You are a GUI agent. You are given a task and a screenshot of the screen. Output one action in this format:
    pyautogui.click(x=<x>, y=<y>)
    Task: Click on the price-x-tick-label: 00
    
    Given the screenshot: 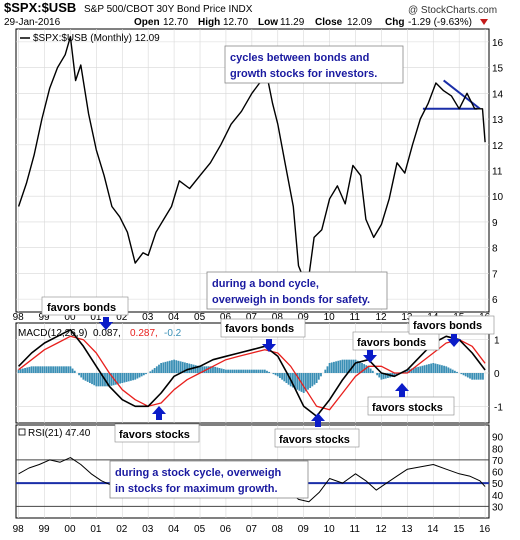 What is the action you would take?
    pyautogui.click(x=70, y=317)
    